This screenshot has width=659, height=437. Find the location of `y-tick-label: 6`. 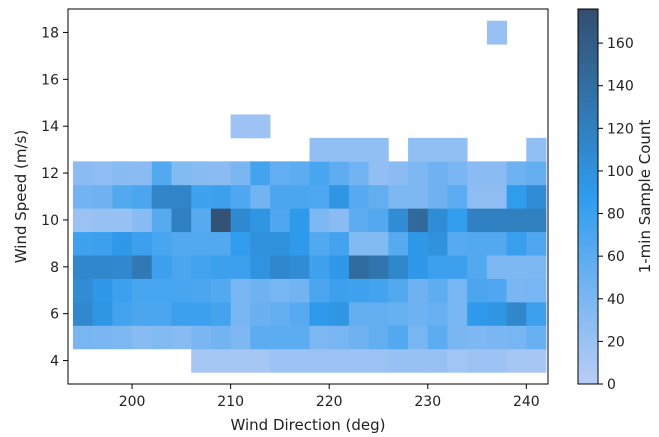

y-tick-label: 6 is located at coordinates (54, 315).